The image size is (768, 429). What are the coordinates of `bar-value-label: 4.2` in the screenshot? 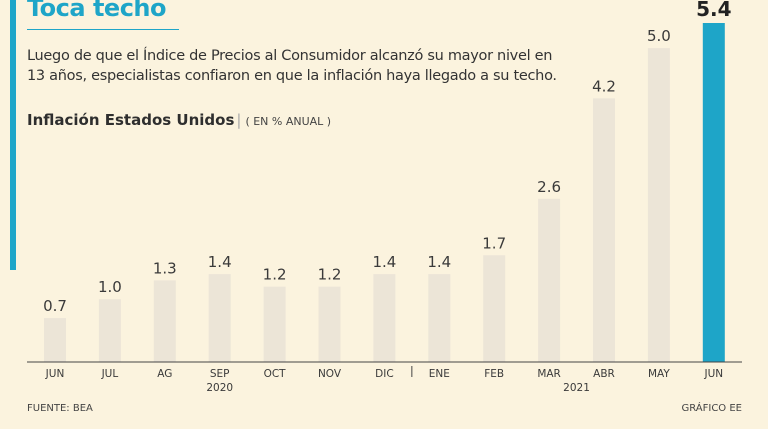 It's located at (604, 86).